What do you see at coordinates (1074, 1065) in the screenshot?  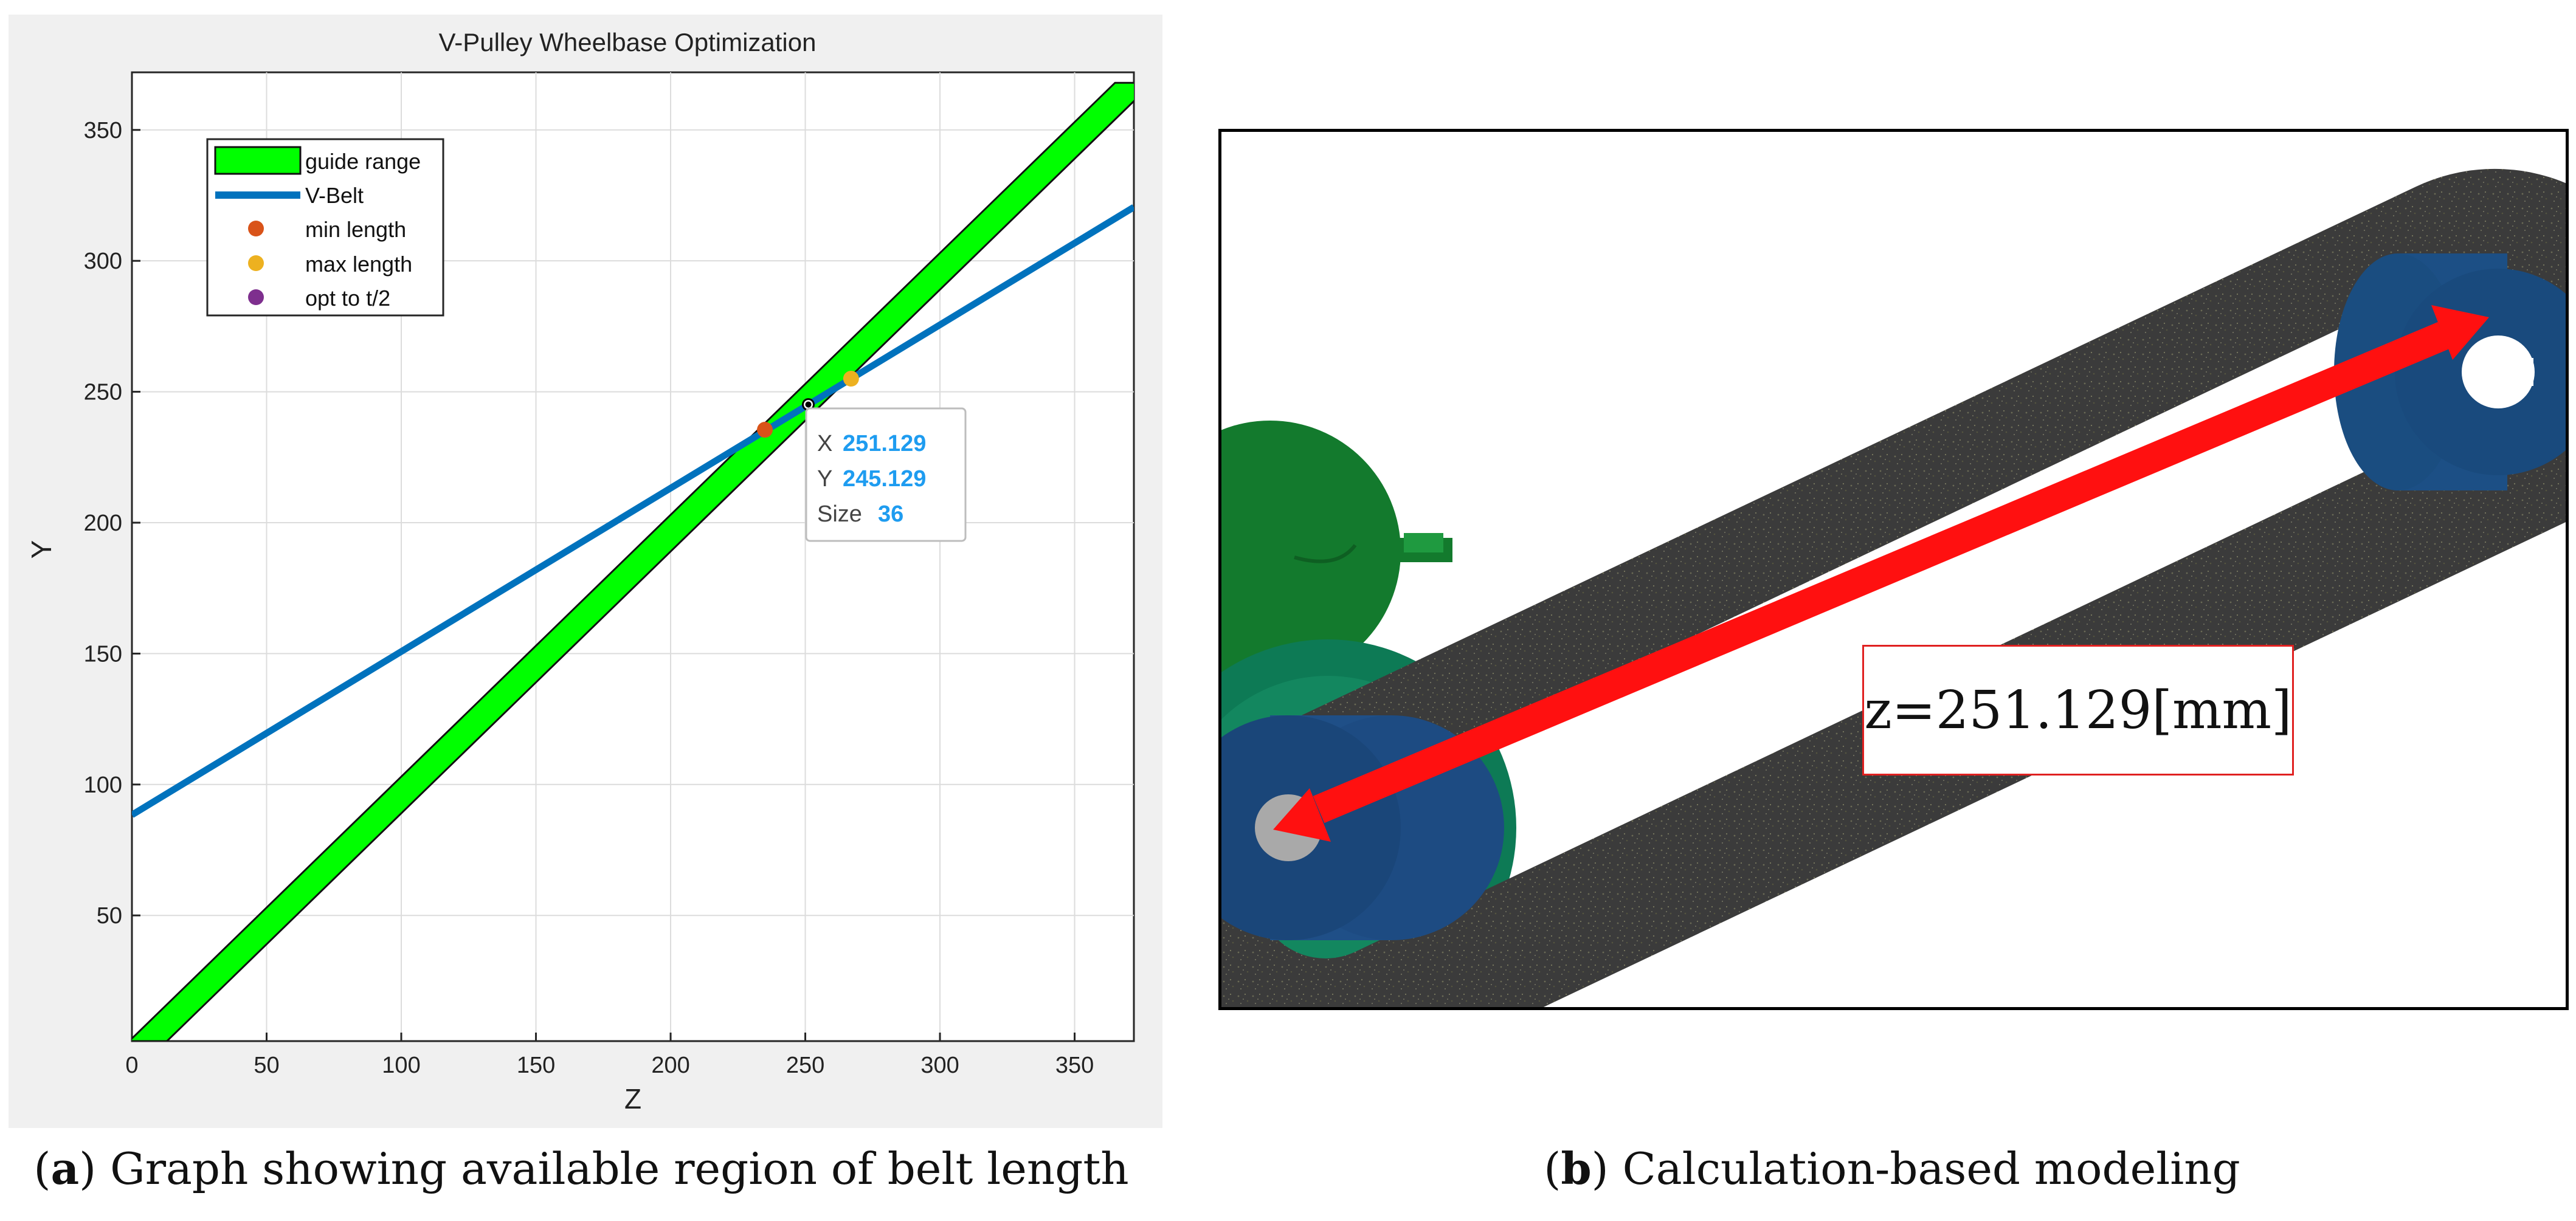 I see `x-tick-label: 350` at bounding box center [1074, 1065].